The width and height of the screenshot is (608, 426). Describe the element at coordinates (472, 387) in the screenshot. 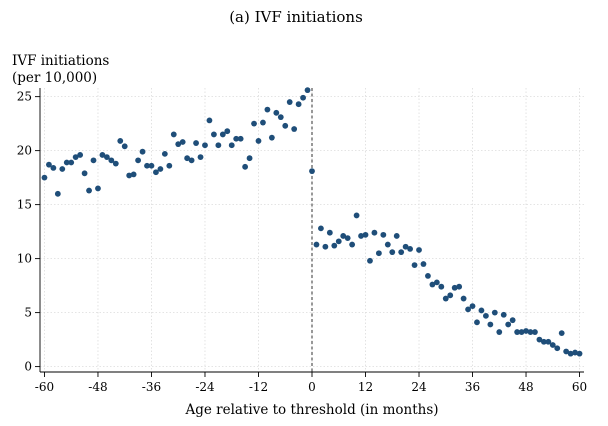

I see `x-tick-label: 36` at that location.